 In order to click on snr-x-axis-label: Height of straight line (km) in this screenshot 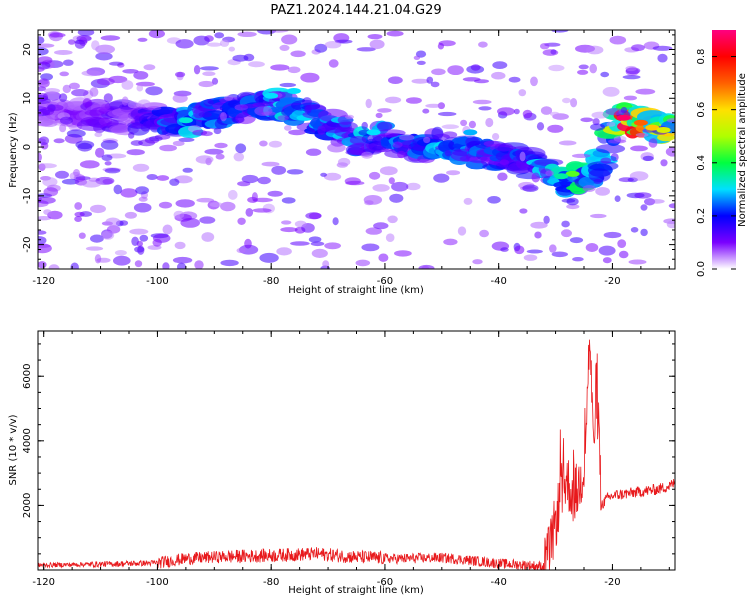, I will do `click(356, 590)`.